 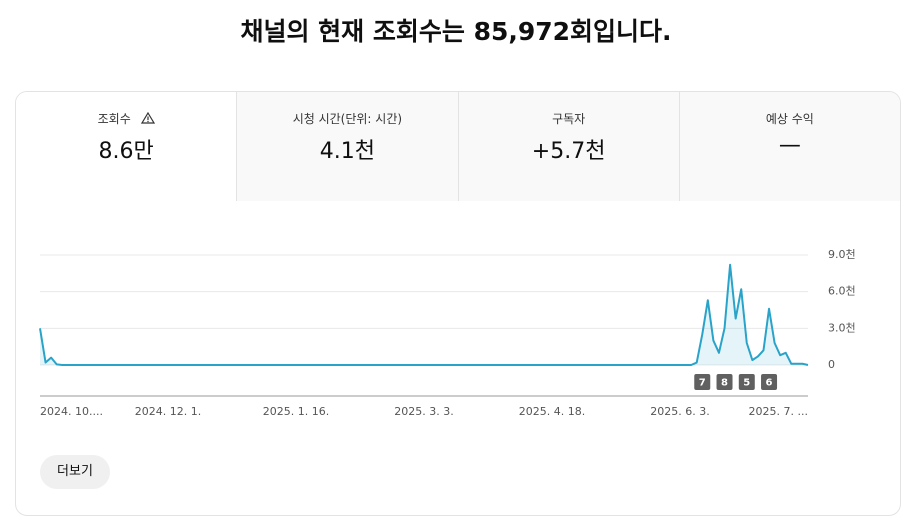 I want to click on y-tick-label: 0, so click(x=831, y=364).